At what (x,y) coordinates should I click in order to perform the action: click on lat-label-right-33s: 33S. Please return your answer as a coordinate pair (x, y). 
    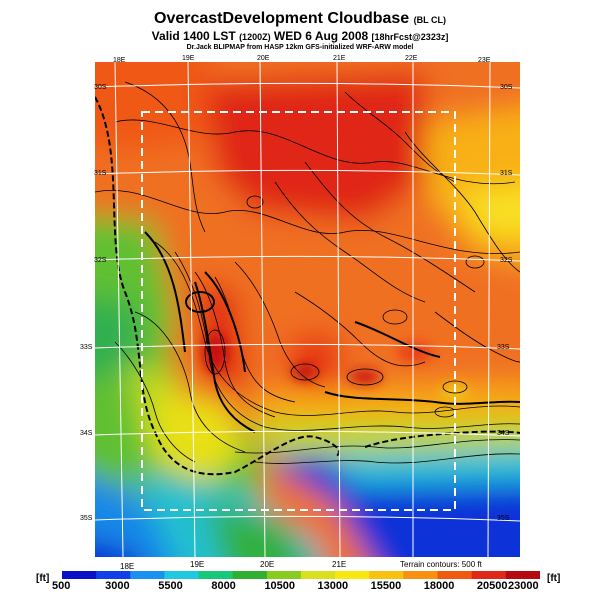
    Looking at the image, I should click on (503, 347).